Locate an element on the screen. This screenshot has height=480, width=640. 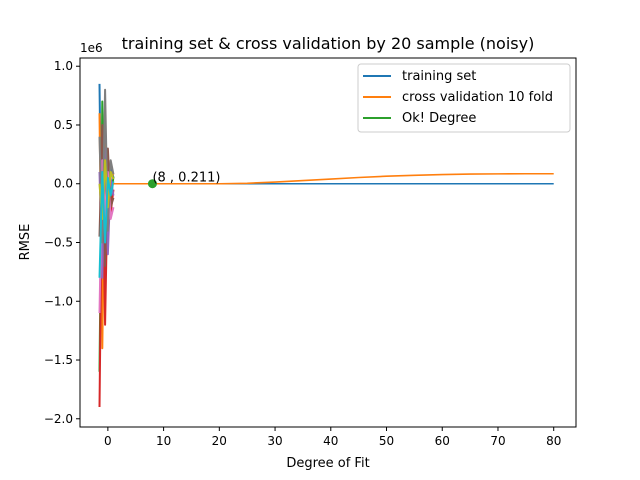
y-axis-label: RMSE is located at coordinates (25, 242).